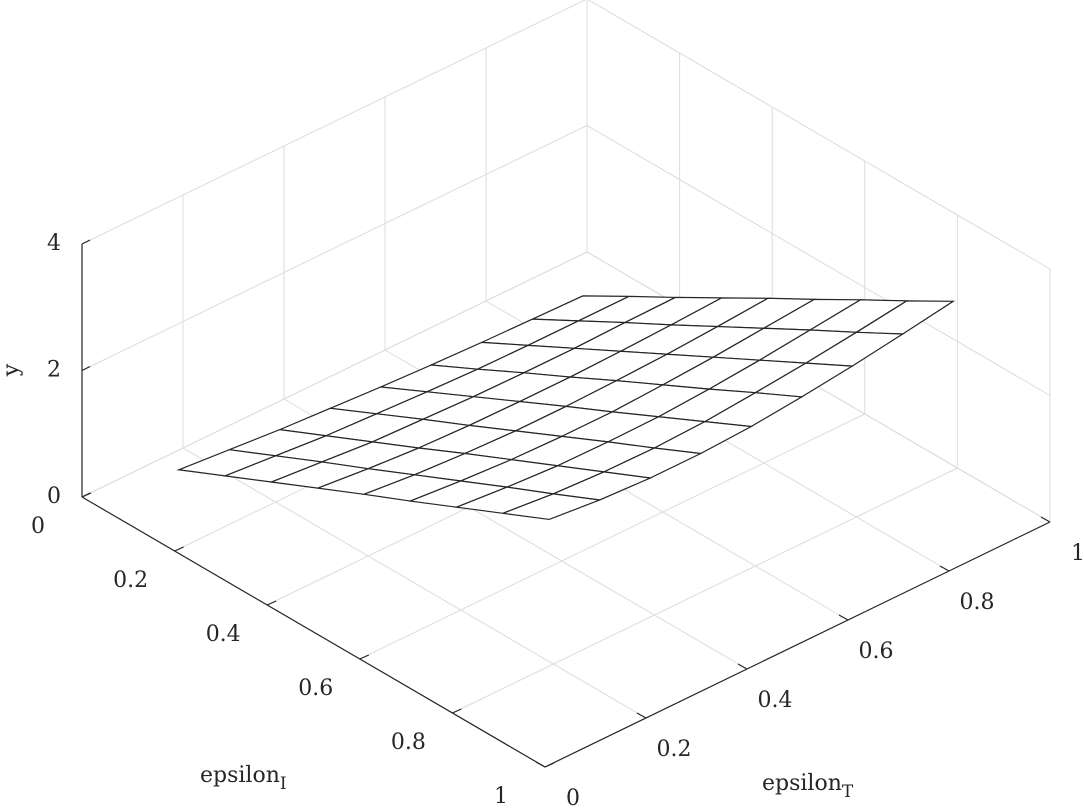  Describe the element at coordinates (674, 749) in the screenshot. I see `x-tick-label: 0.2` at that location.